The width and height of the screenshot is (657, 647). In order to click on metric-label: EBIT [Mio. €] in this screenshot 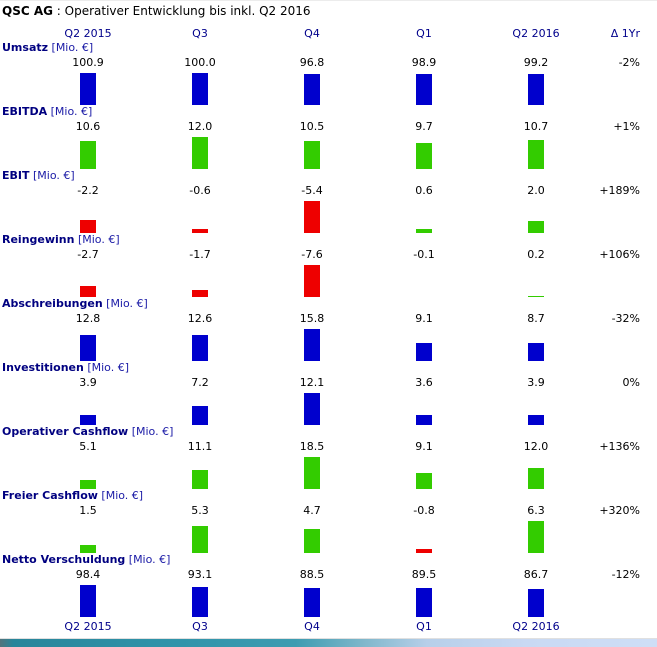, I will do `click(328, 176)`.